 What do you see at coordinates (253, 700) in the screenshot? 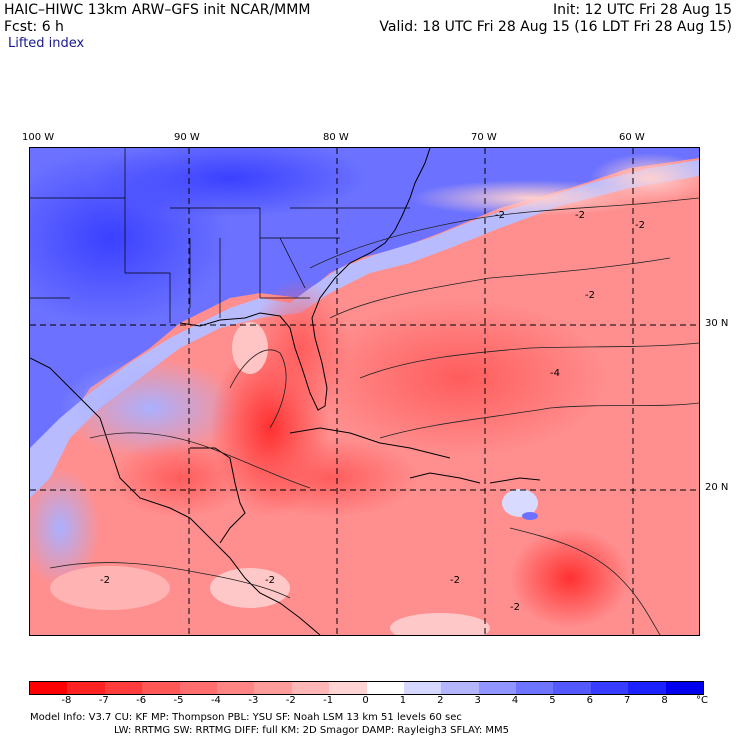
I see `color-scale-tick: -3` at bounding box center [253, 700].